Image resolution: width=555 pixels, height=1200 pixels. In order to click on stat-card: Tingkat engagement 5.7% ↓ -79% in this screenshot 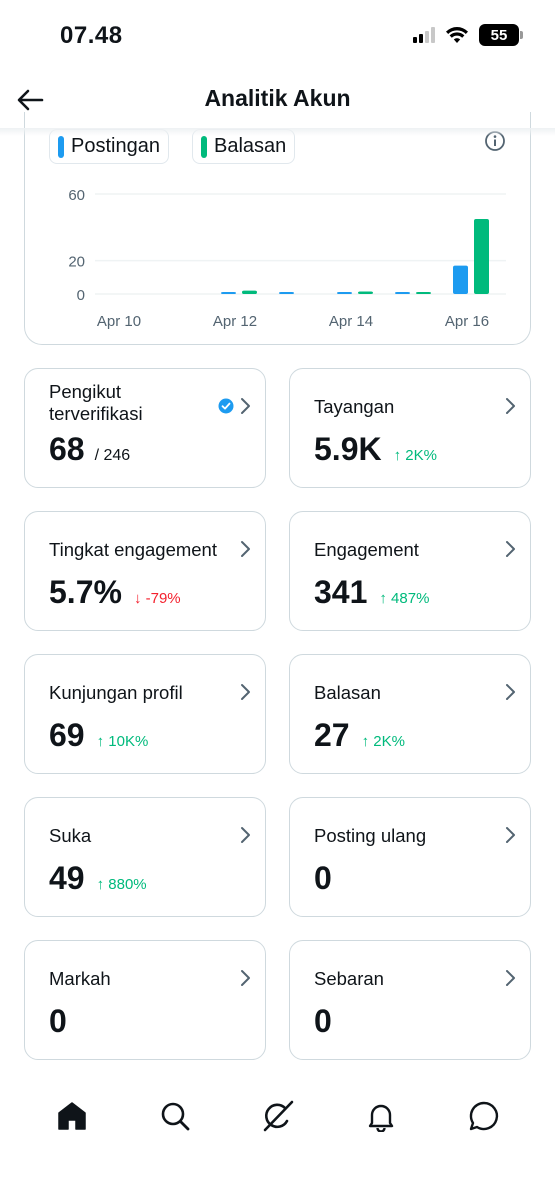, I will do `click(145, 571)`.